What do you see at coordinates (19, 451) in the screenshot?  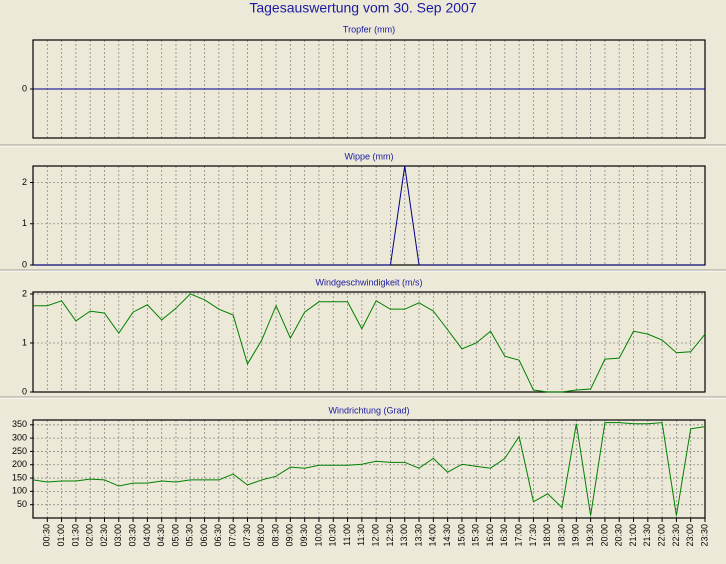 I see `y-tick-label: 250` at bounding box center [19, 451].